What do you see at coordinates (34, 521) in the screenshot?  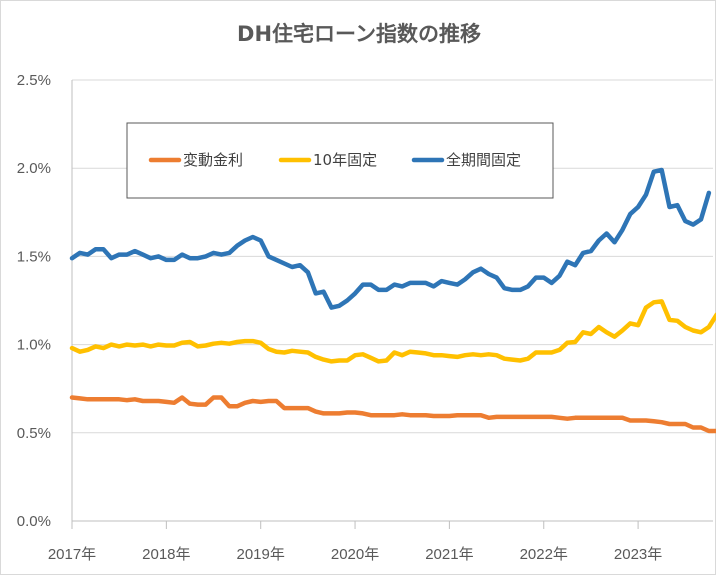 I see `y-tick-label: 0.0%` at bounding box center [34, 521].